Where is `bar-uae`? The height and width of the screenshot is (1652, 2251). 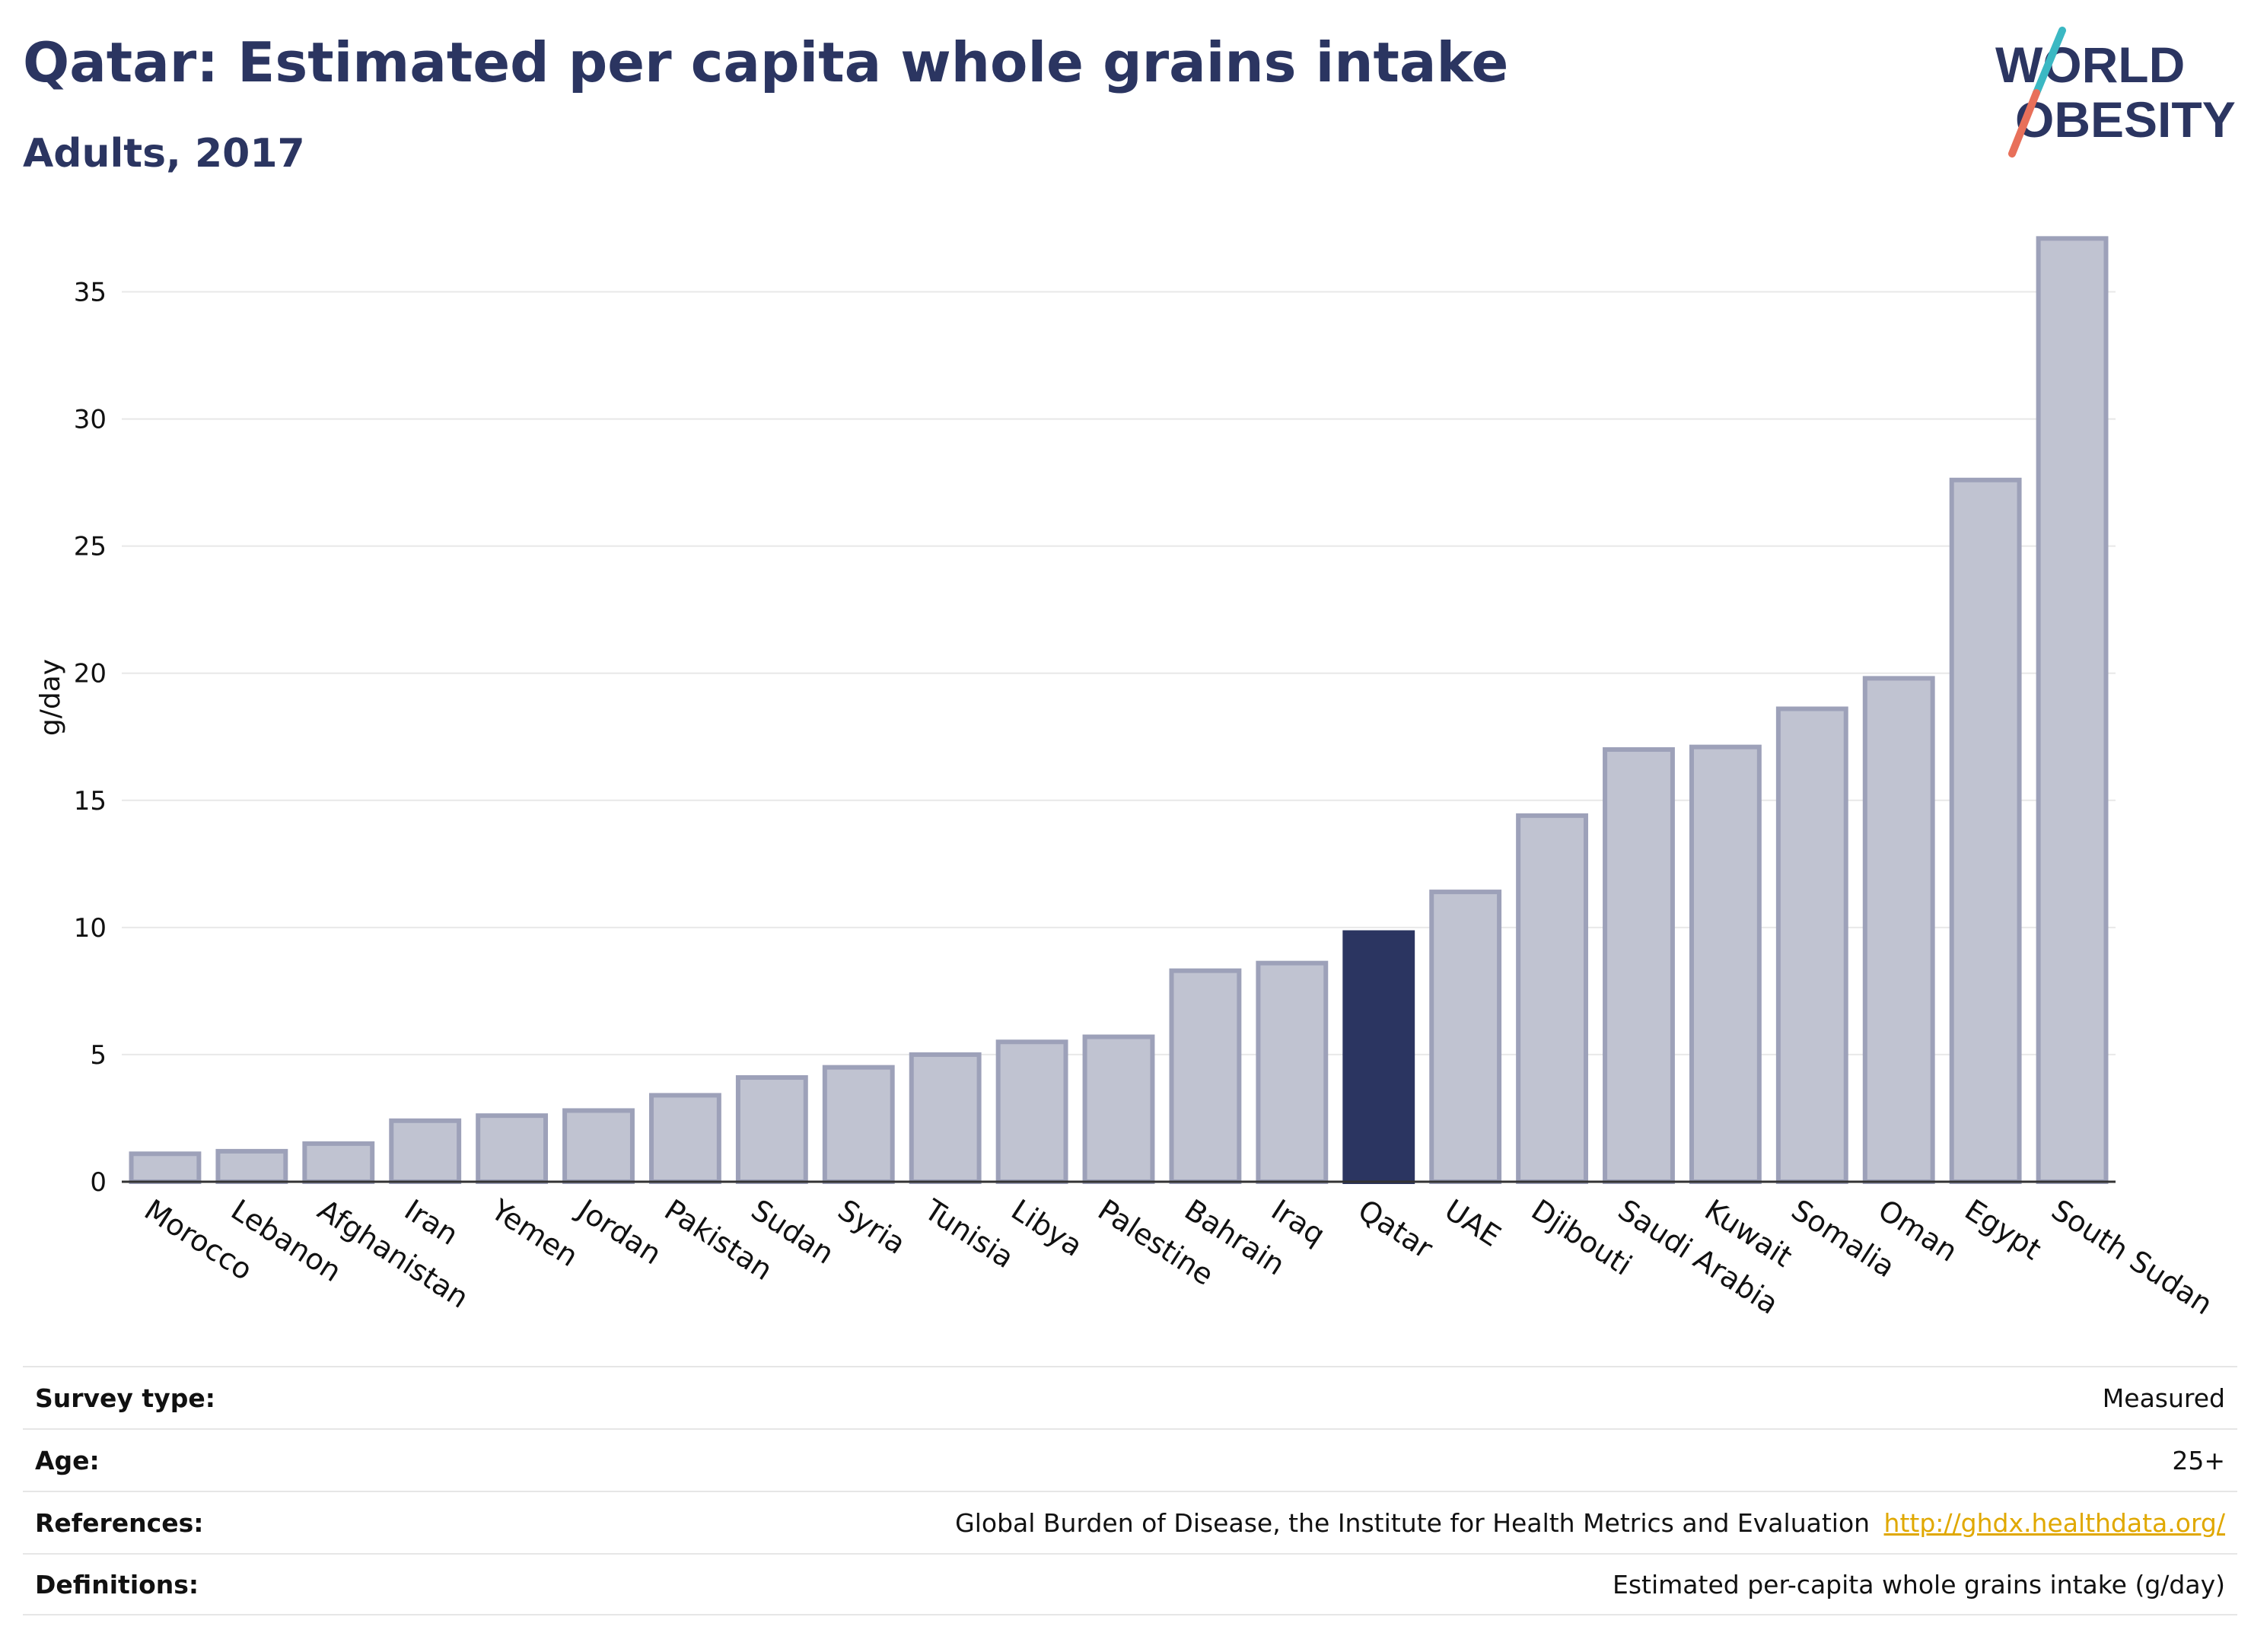
bar-uae is located at coordinates (1465, 1037).